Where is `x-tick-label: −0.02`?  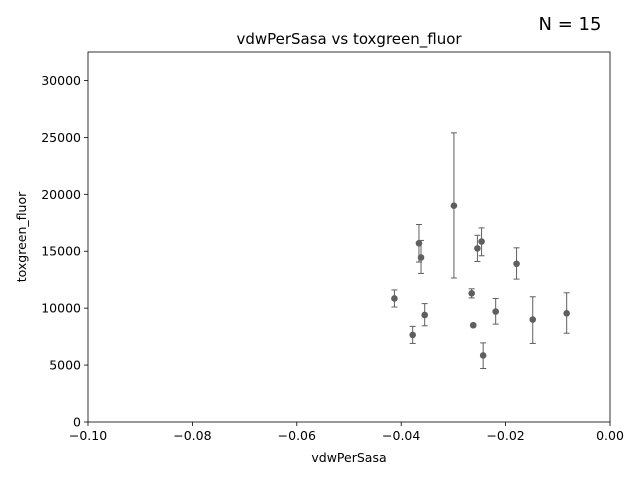 x-tick-label: −0.02 is located at coordinates (505, 435).